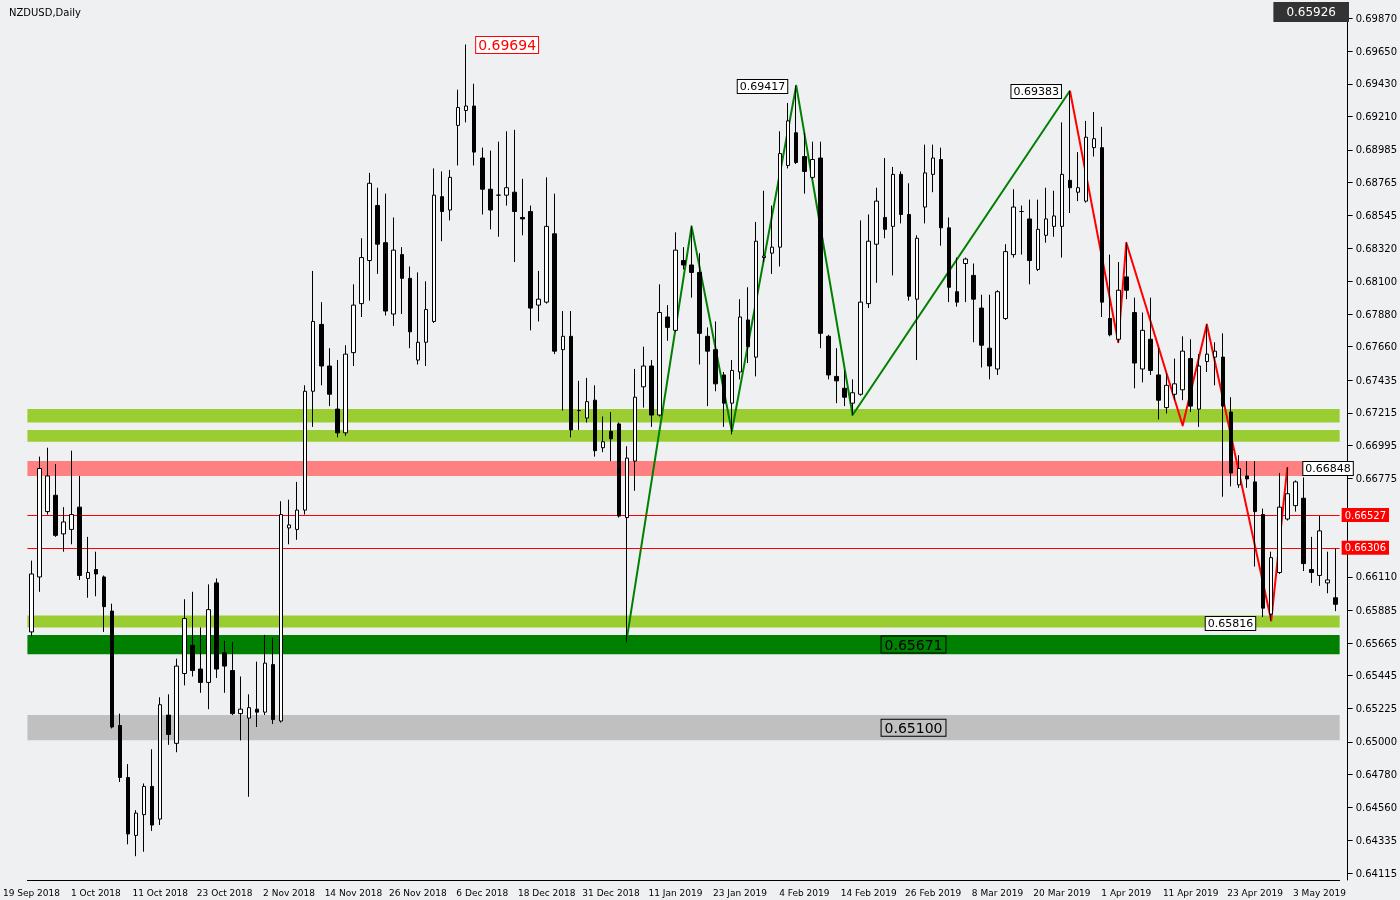  Describe the element at coordinates (1365, 515) in the screenshot. I see `ref-line-label: 0.66527` at that location.